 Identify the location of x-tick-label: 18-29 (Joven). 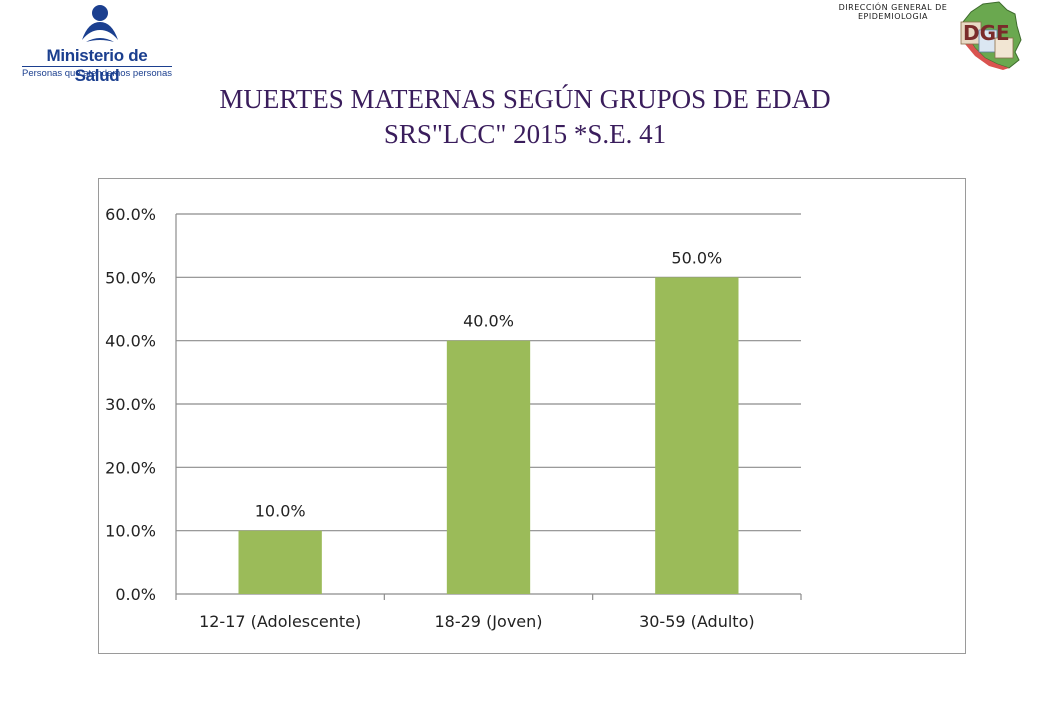
(488, 621).